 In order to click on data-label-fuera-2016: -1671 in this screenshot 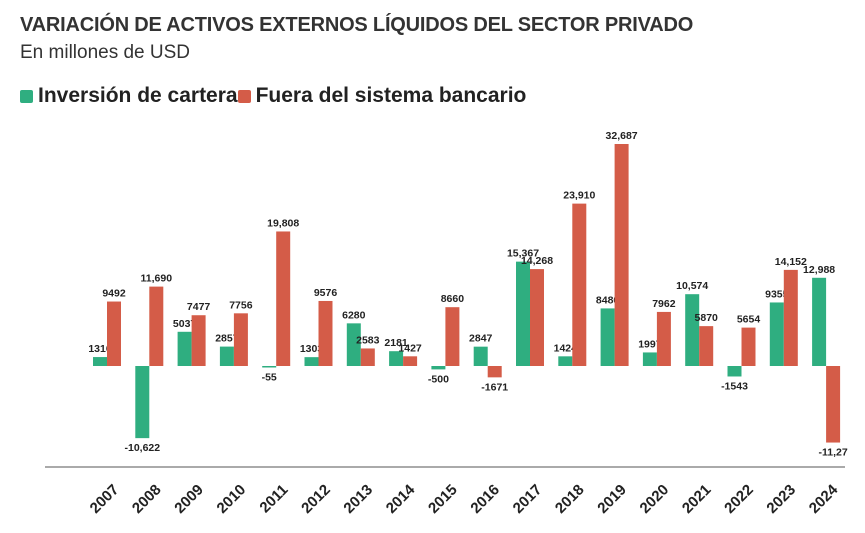, I will do `click(494, 387)`.